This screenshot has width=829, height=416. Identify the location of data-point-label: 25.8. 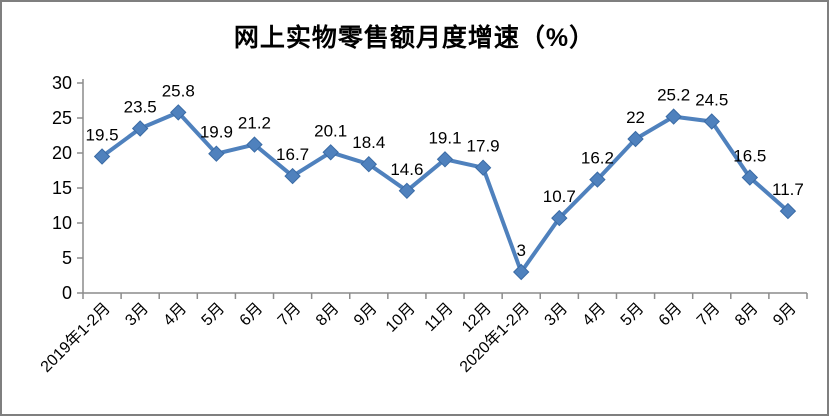
(178, 90).